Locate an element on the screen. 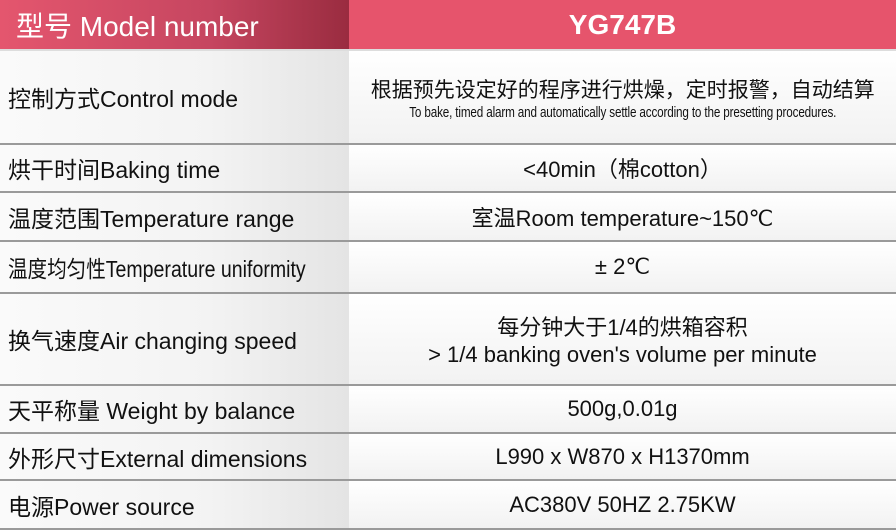  row-label: 天平称量 Weight by balance is located at coordinates (174, 409).